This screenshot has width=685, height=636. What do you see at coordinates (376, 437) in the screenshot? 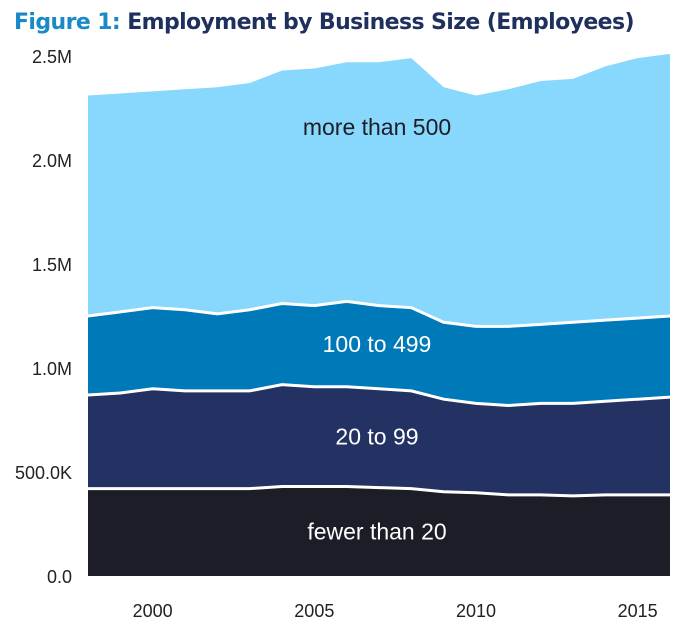
I see `area-label-20-to-99: 20 to 99` at bounding box center [376, 437].